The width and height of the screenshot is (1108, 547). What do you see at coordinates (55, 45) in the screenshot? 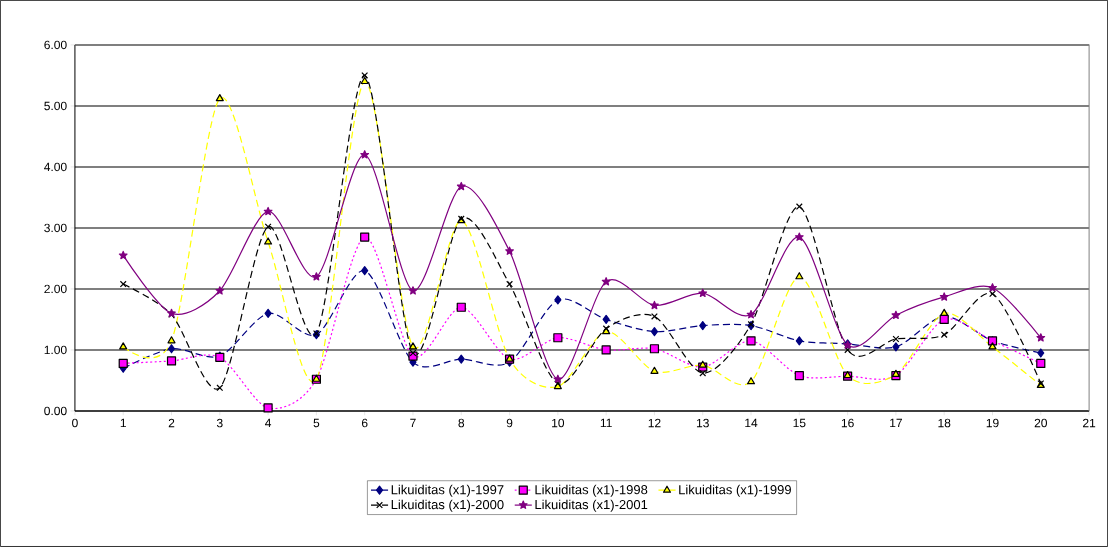
I see `y-tick-label: 6.00` at bounding box center [55, 45].